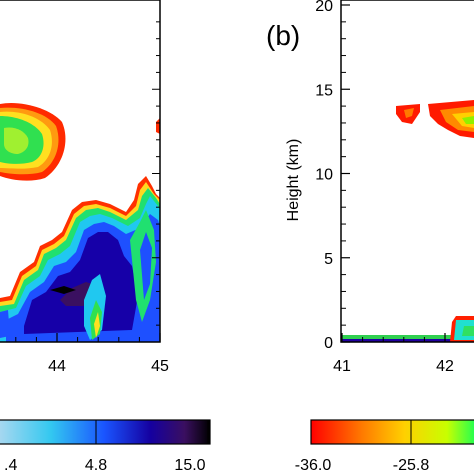 This screenshot has height=474, width=474. Describe the element at coordinates (445, 366) in the screenshot. I see `panel-b-xtick-label-42: 42` at that location.